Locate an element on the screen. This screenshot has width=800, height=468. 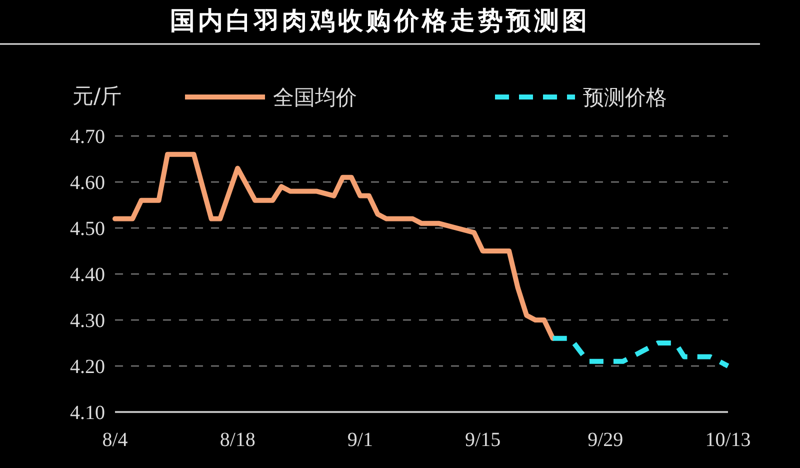
y-tick-label: 4.30 is located at coordinates (87, 321).